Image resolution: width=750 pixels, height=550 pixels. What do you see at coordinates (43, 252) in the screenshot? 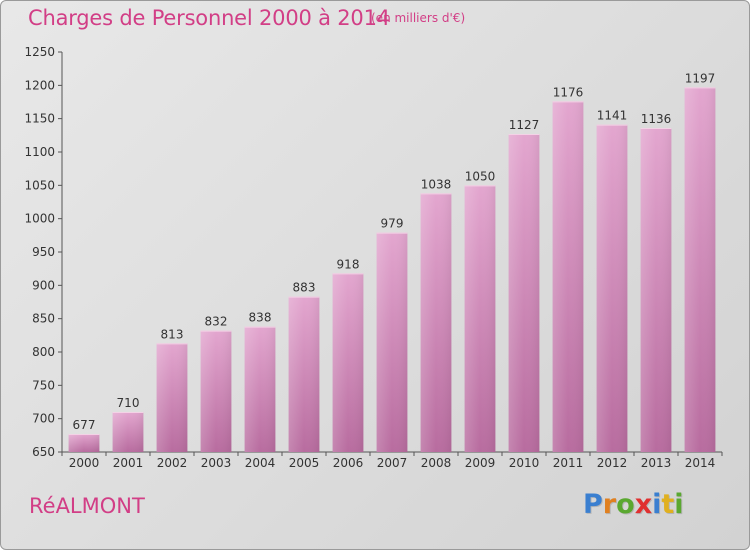
I see `y-tick-label: 950` at bounding box center [43, 252].